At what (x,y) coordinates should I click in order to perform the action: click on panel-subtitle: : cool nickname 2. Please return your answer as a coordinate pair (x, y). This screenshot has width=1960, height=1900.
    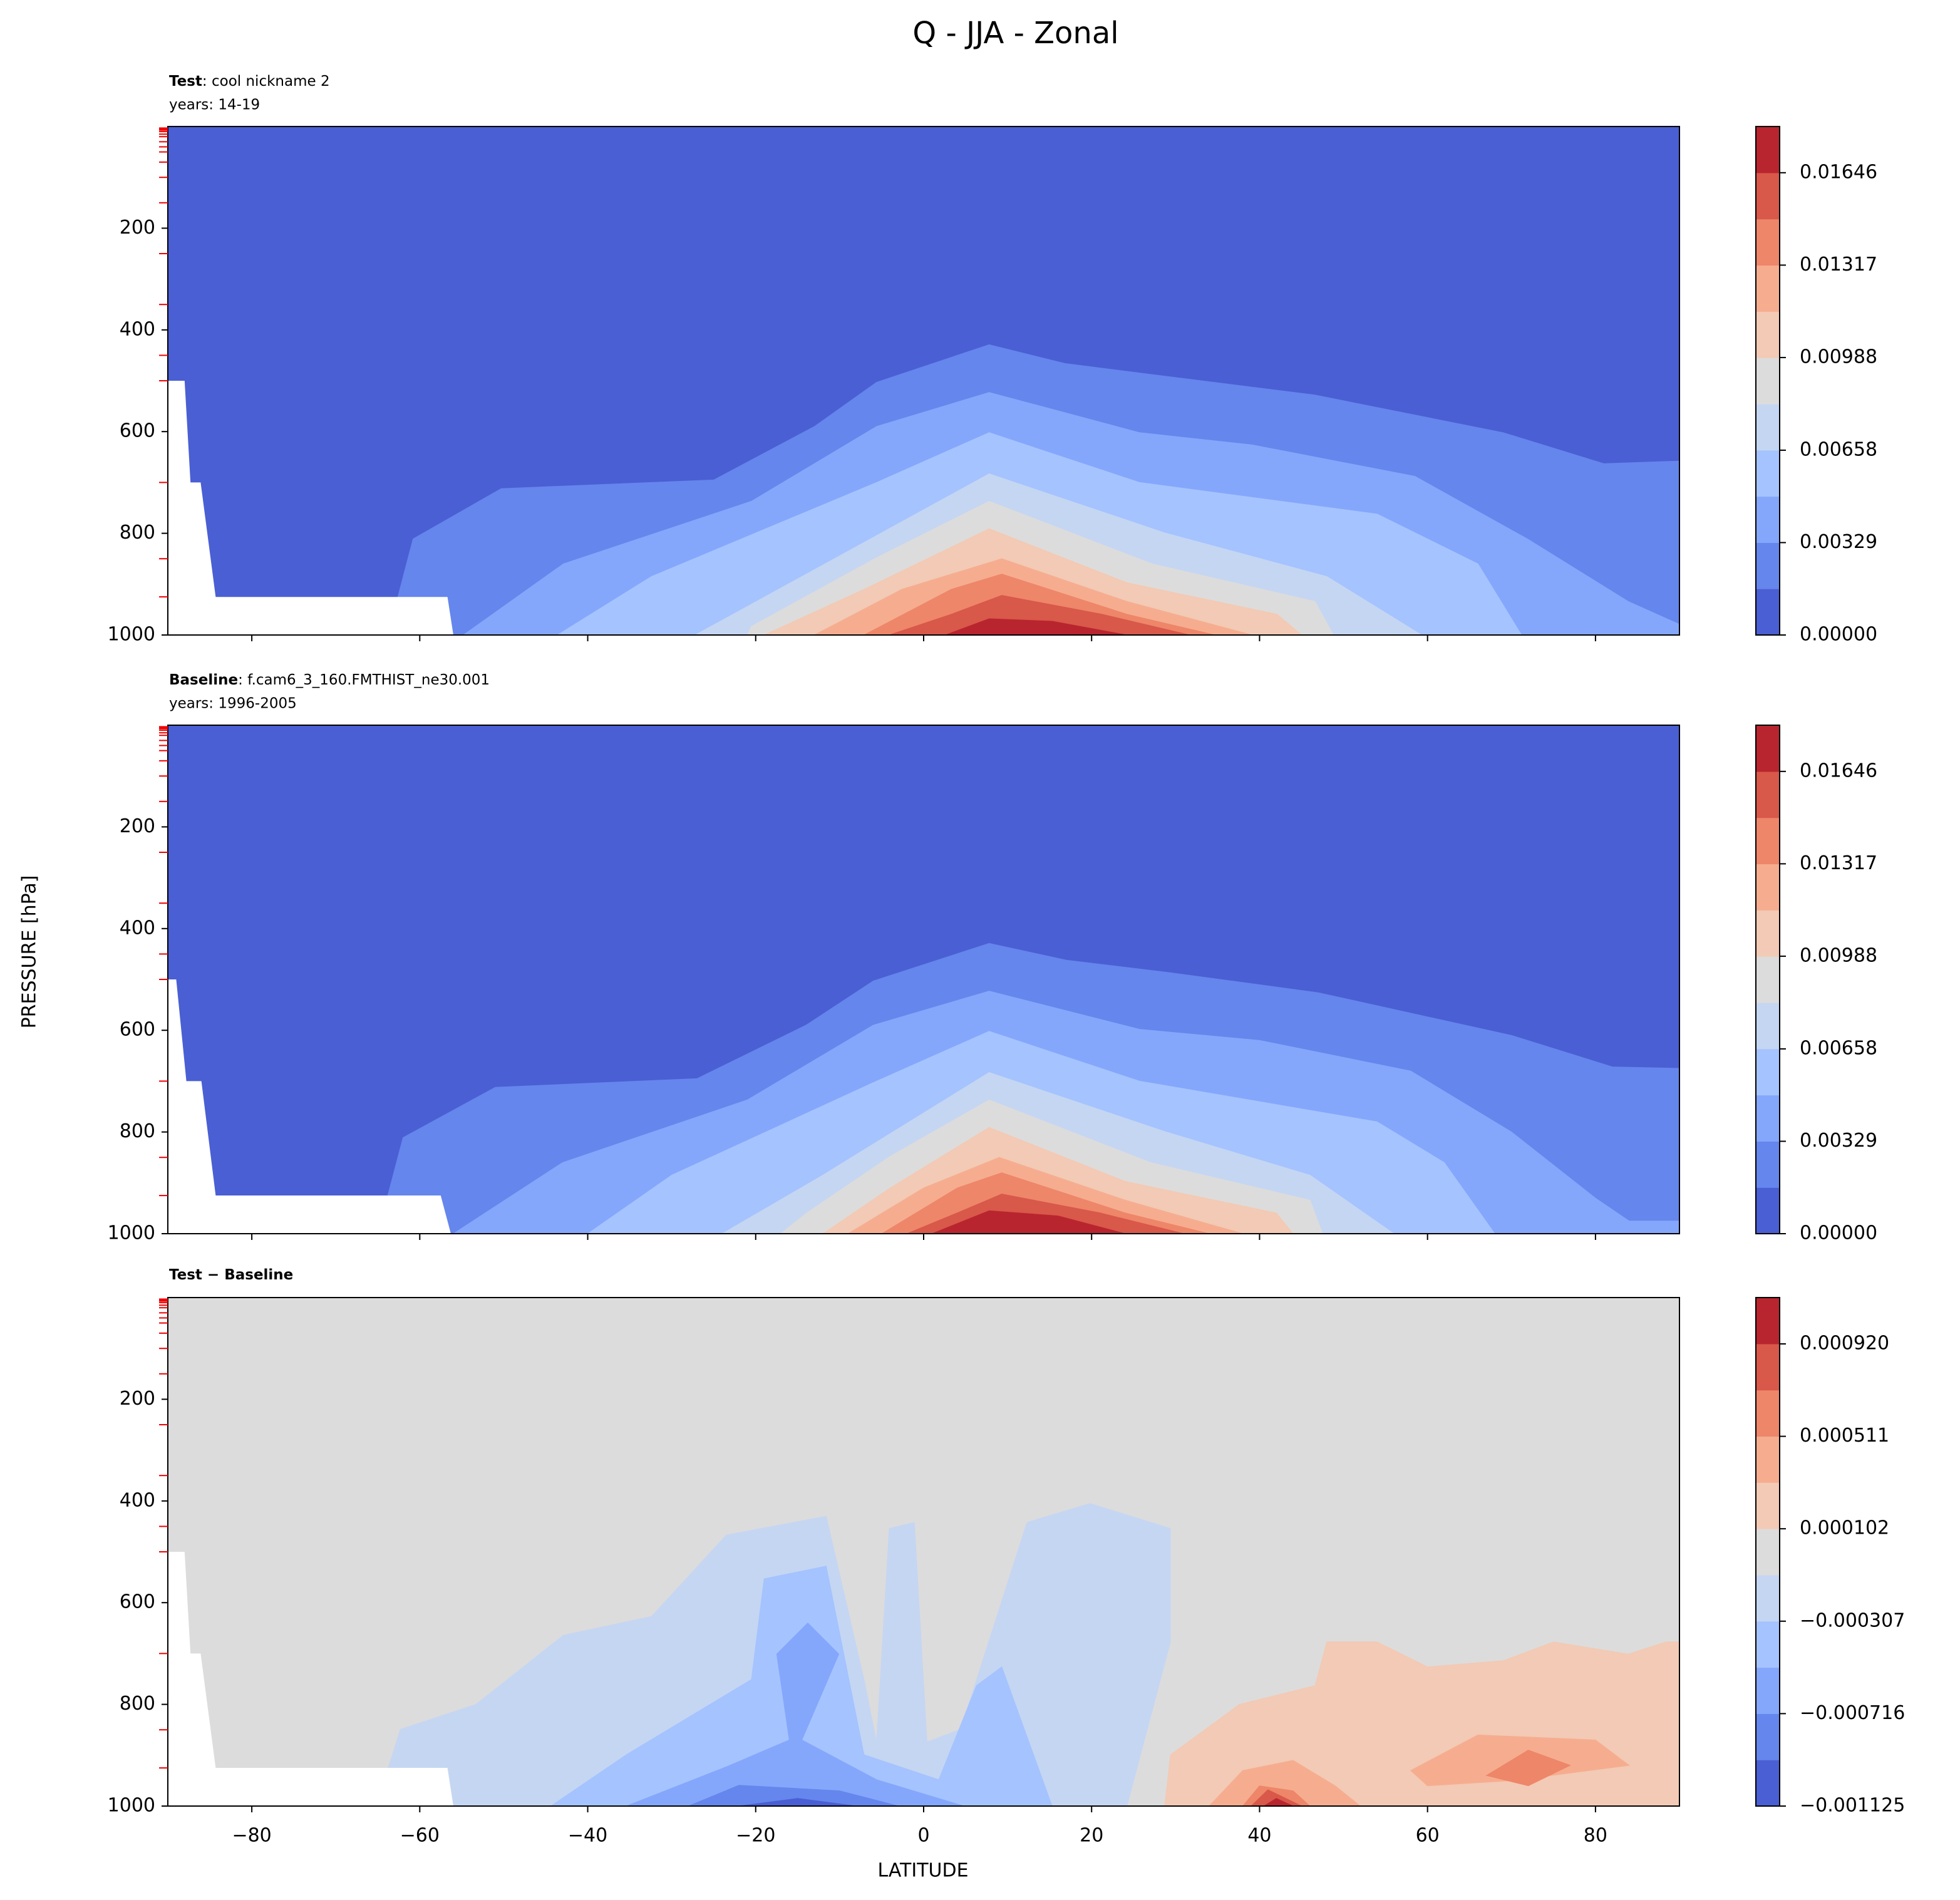
    Looking at the image, I should click on (266, 81).